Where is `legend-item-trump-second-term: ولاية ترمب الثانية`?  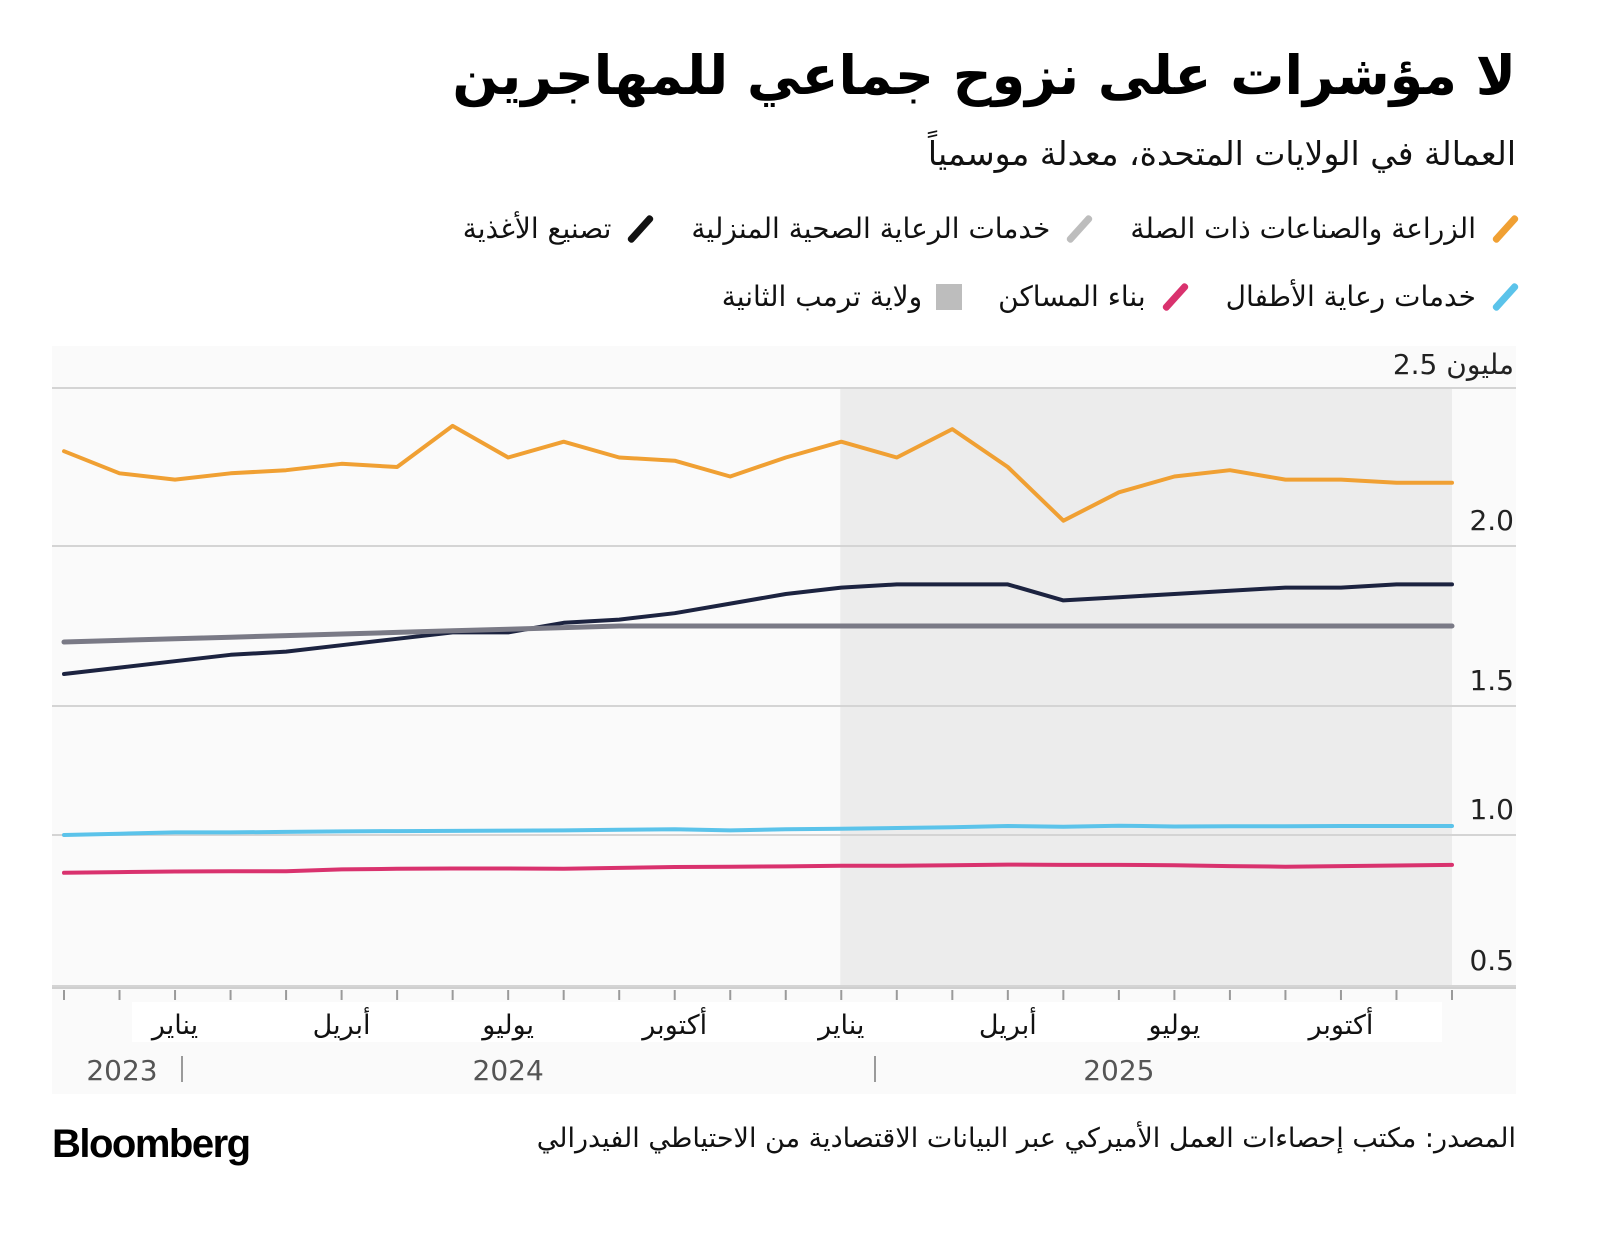 legend-item-trump-second-term: ولاية ترمب الثانية is located at coordinates (842, 296).